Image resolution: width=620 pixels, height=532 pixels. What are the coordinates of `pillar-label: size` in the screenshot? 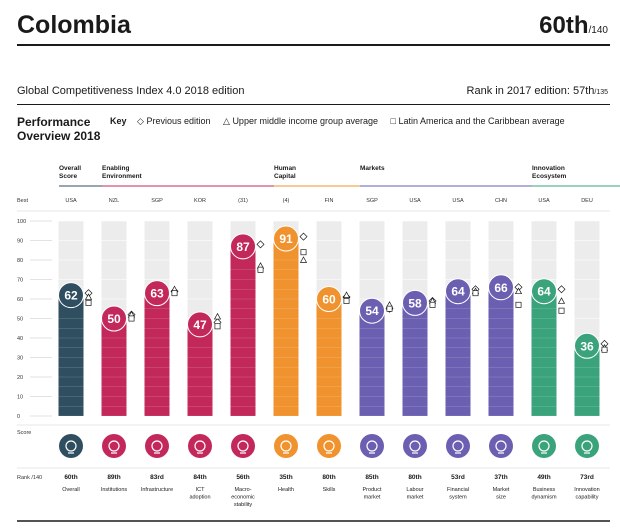 It's located at (501, 498).